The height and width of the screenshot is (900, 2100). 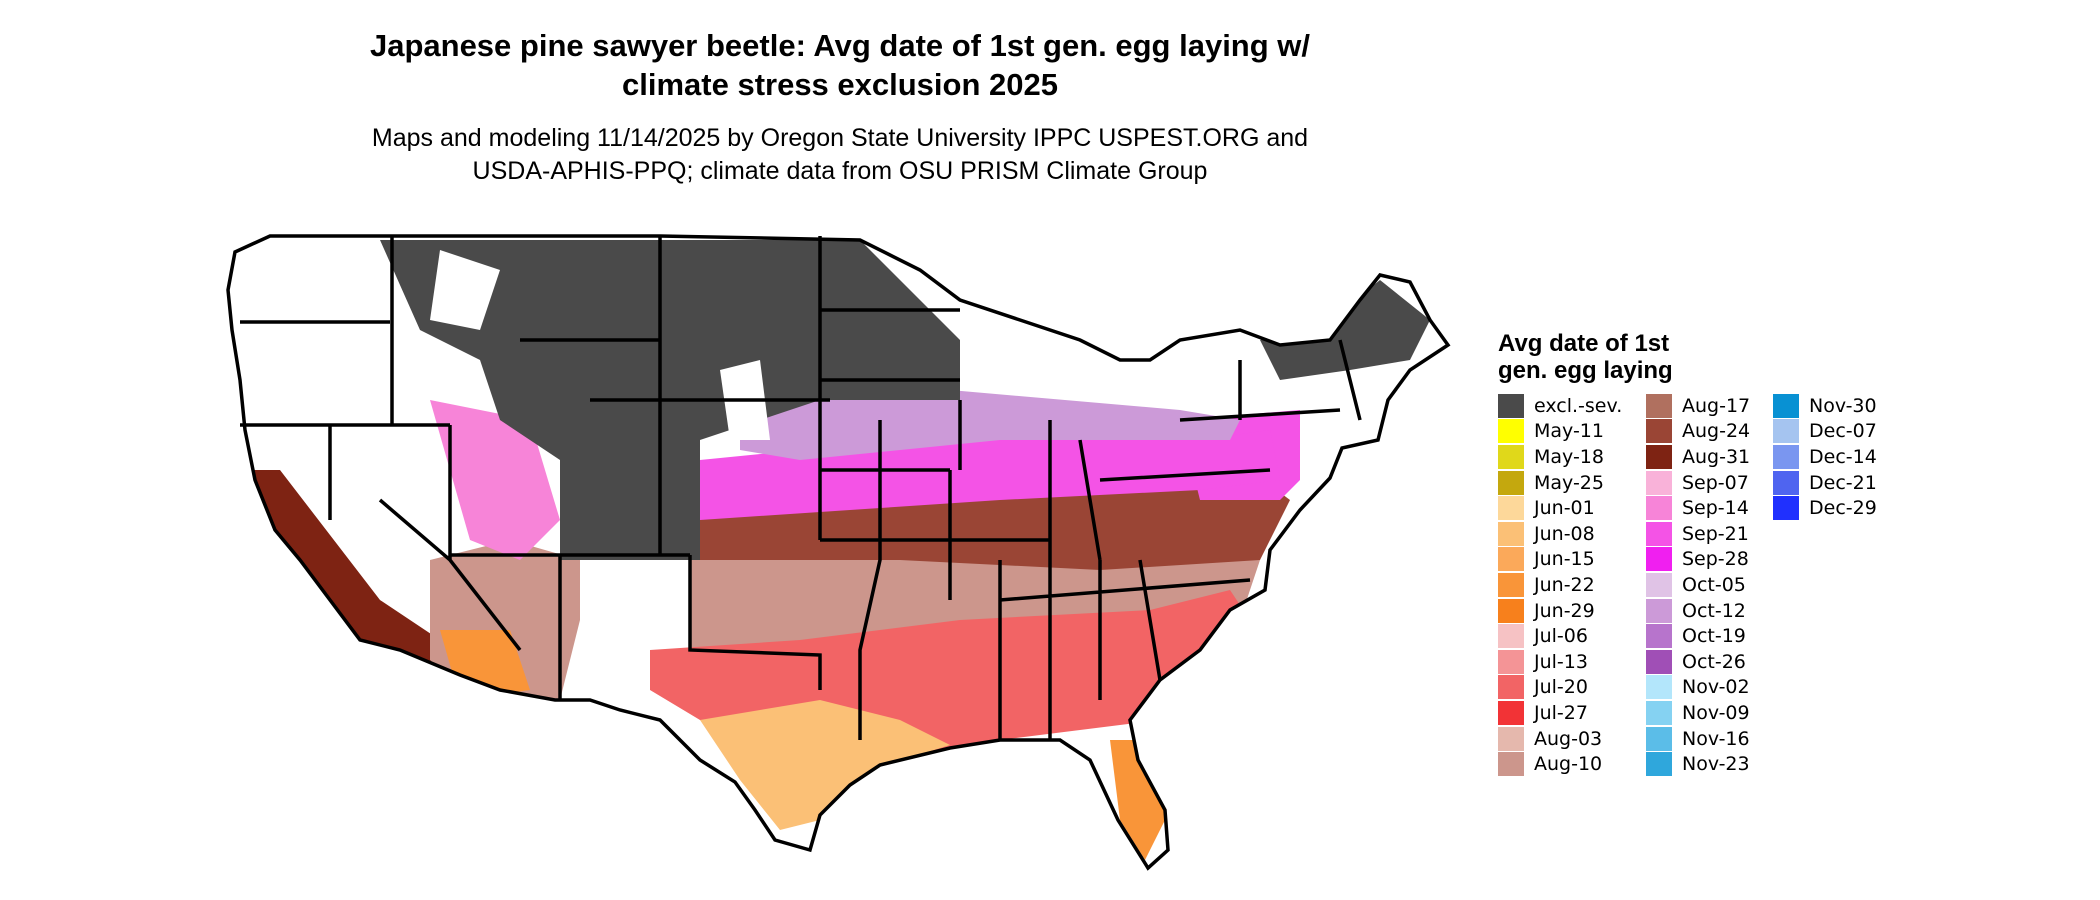 What do you see at coordinates (1584, 343) in the screenshot?
I see `legend-title-line-1: Avg date of 1st` at bounding box center [1584, 343].